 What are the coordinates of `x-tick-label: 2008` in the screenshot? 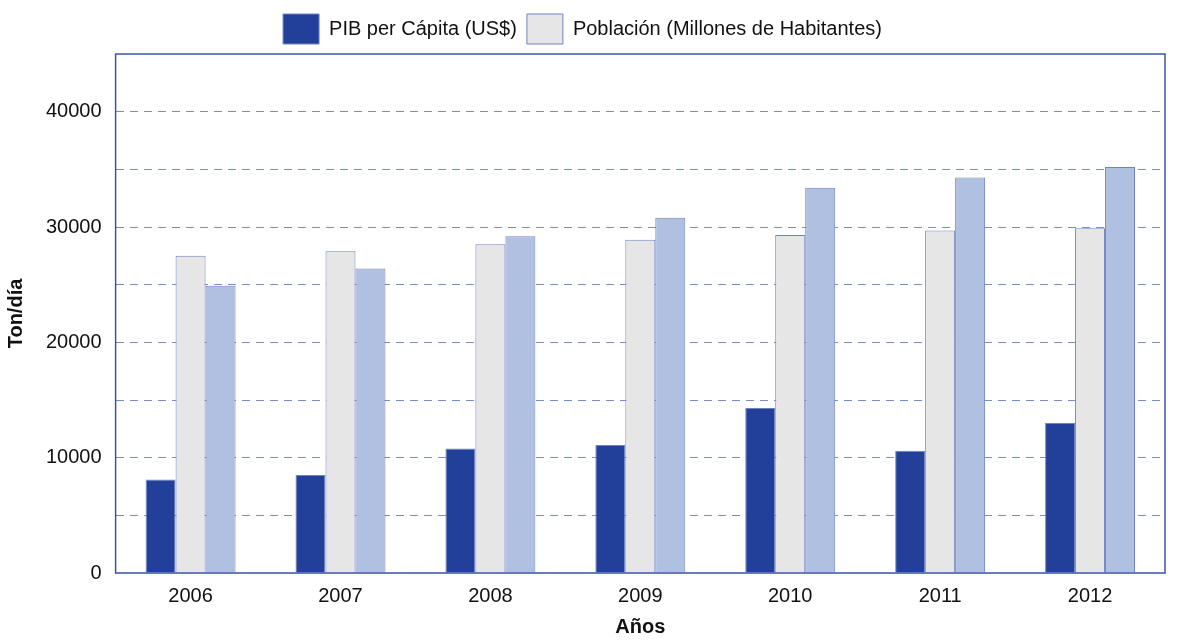 It's located at (490, 594).